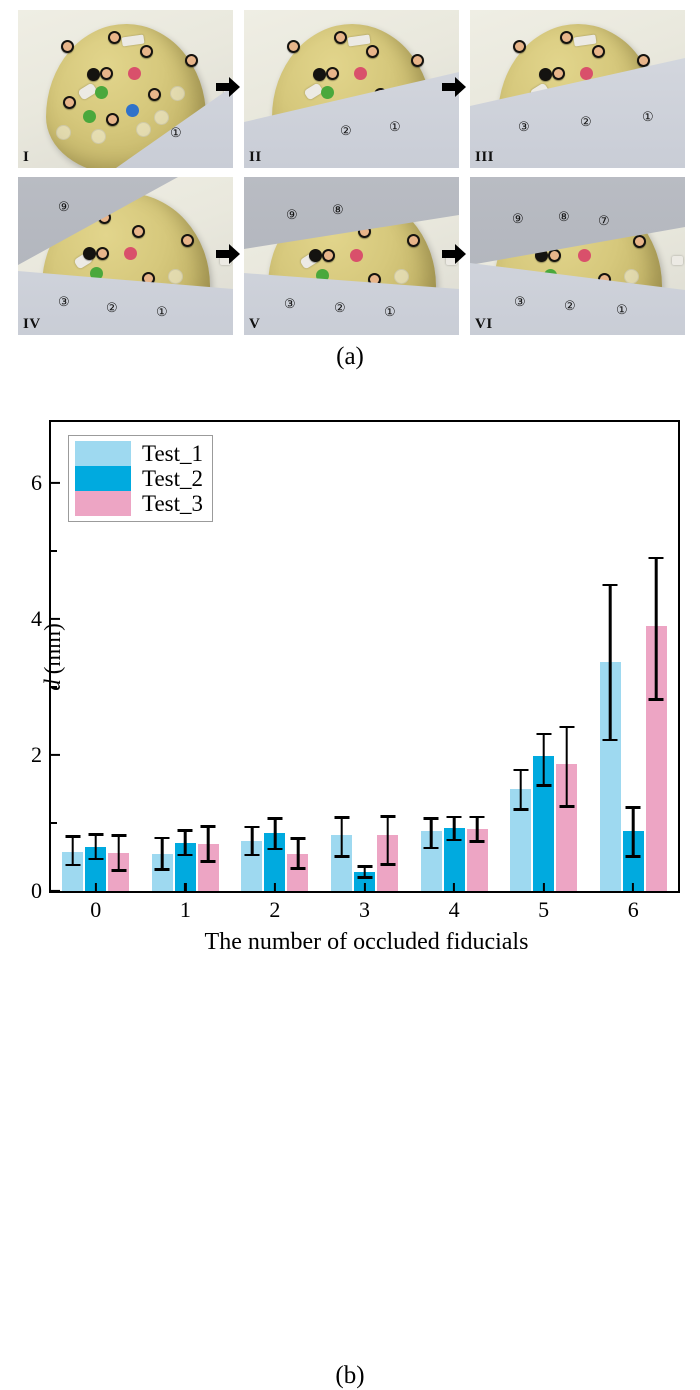 The width and height of the screenshot is (700, 1390). What do you see at coordinates (350, 1375) in the screenshot?
I see `panel-b-caption: (b)` at bounding box center [350, 1375].